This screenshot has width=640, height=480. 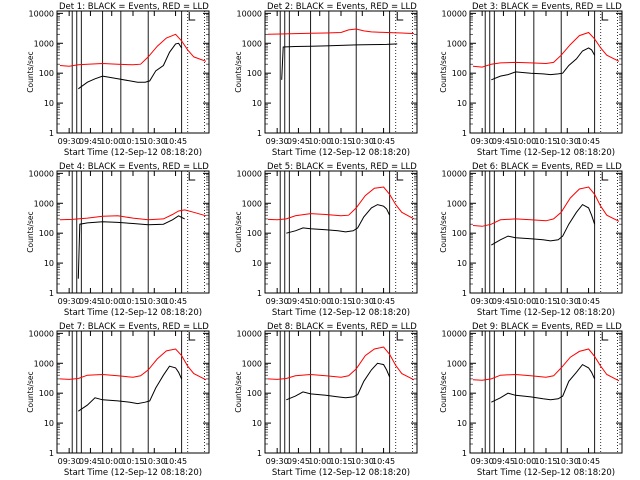 I want to click on panel-title: Det 6: BLACK = Events, RED = LLD, so click(x=547, y=167).